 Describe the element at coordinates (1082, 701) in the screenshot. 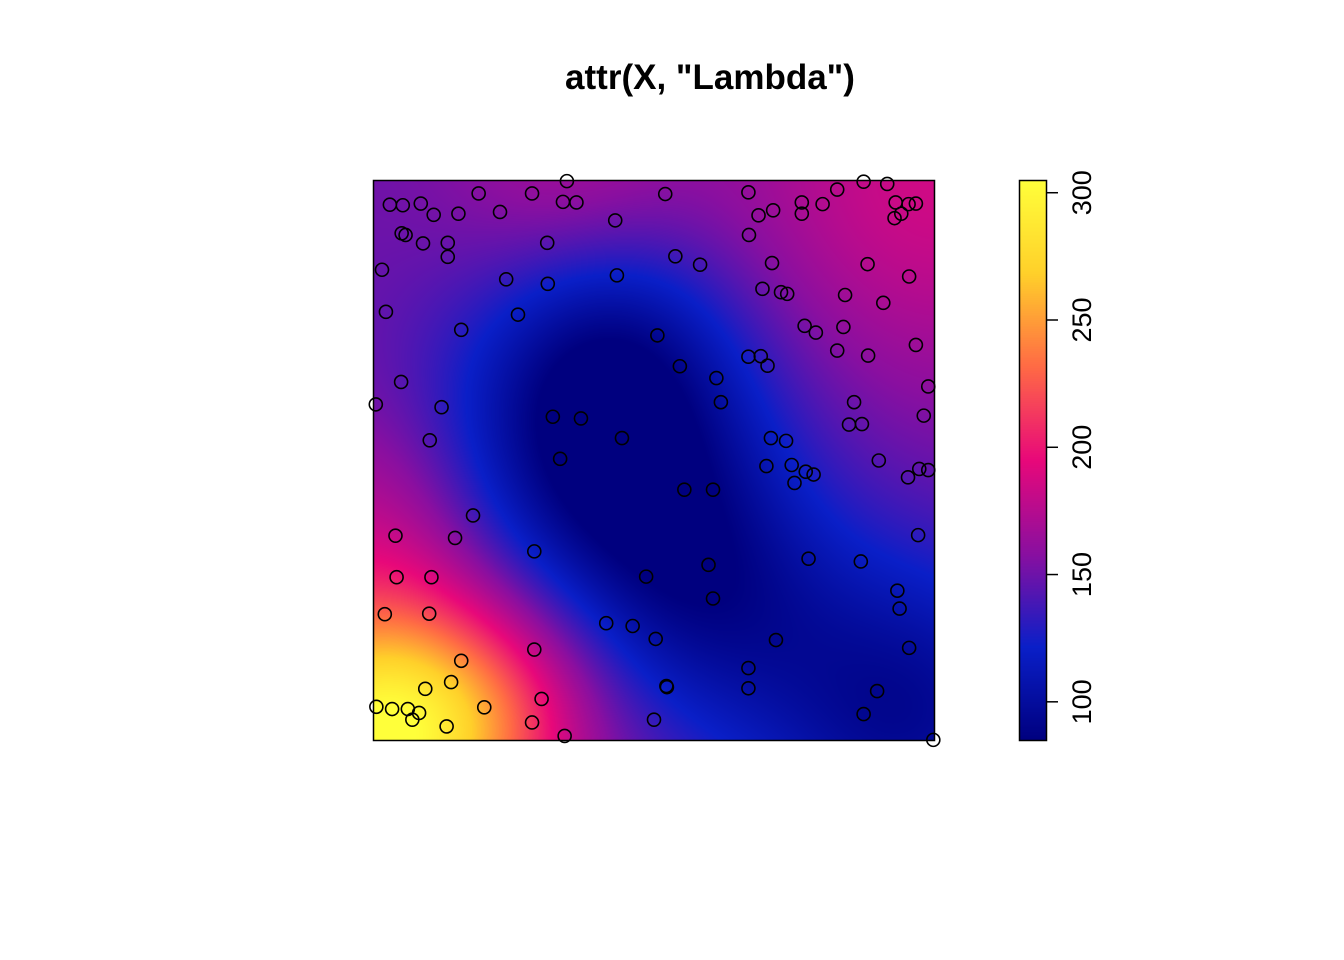

I see `colorbar-tick-label: 100` at that location.